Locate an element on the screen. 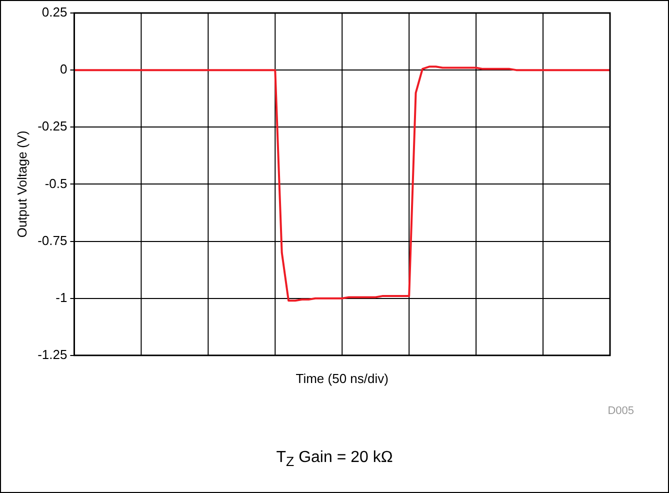 The height and width of the screenshot is (493, 669). y-axis-title: Output Voltage (V) is located at coordinates (22, 184).